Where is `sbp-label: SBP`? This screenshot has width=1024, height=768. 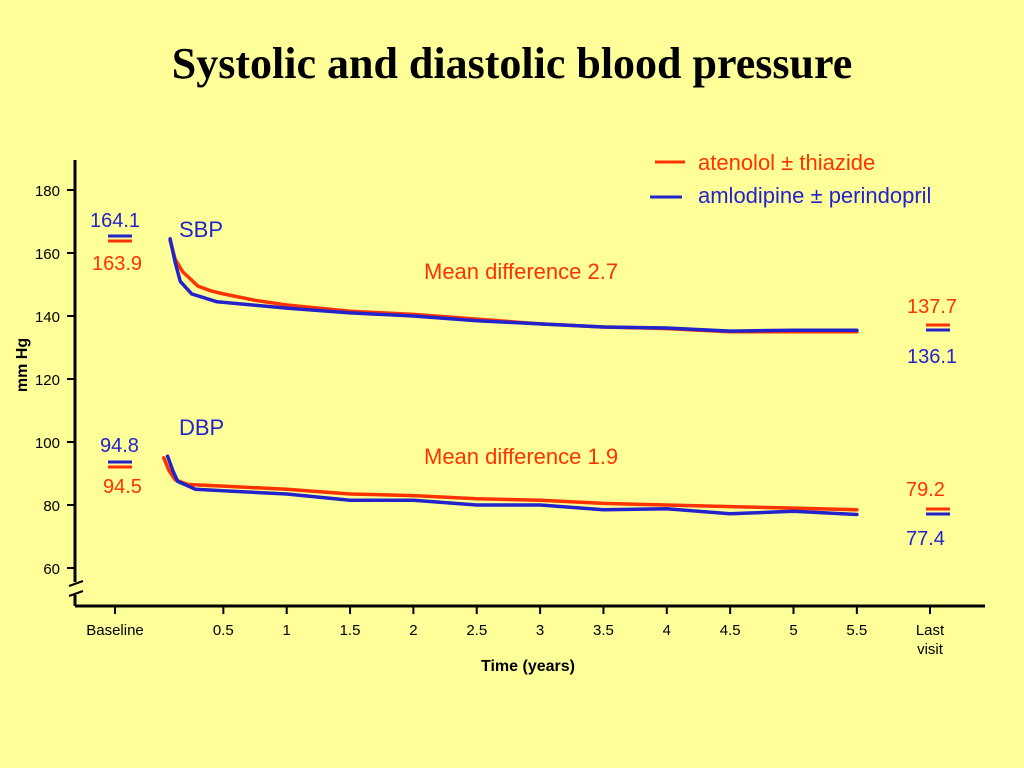 sbp-label: SBP is located at coordinates (201, 229).